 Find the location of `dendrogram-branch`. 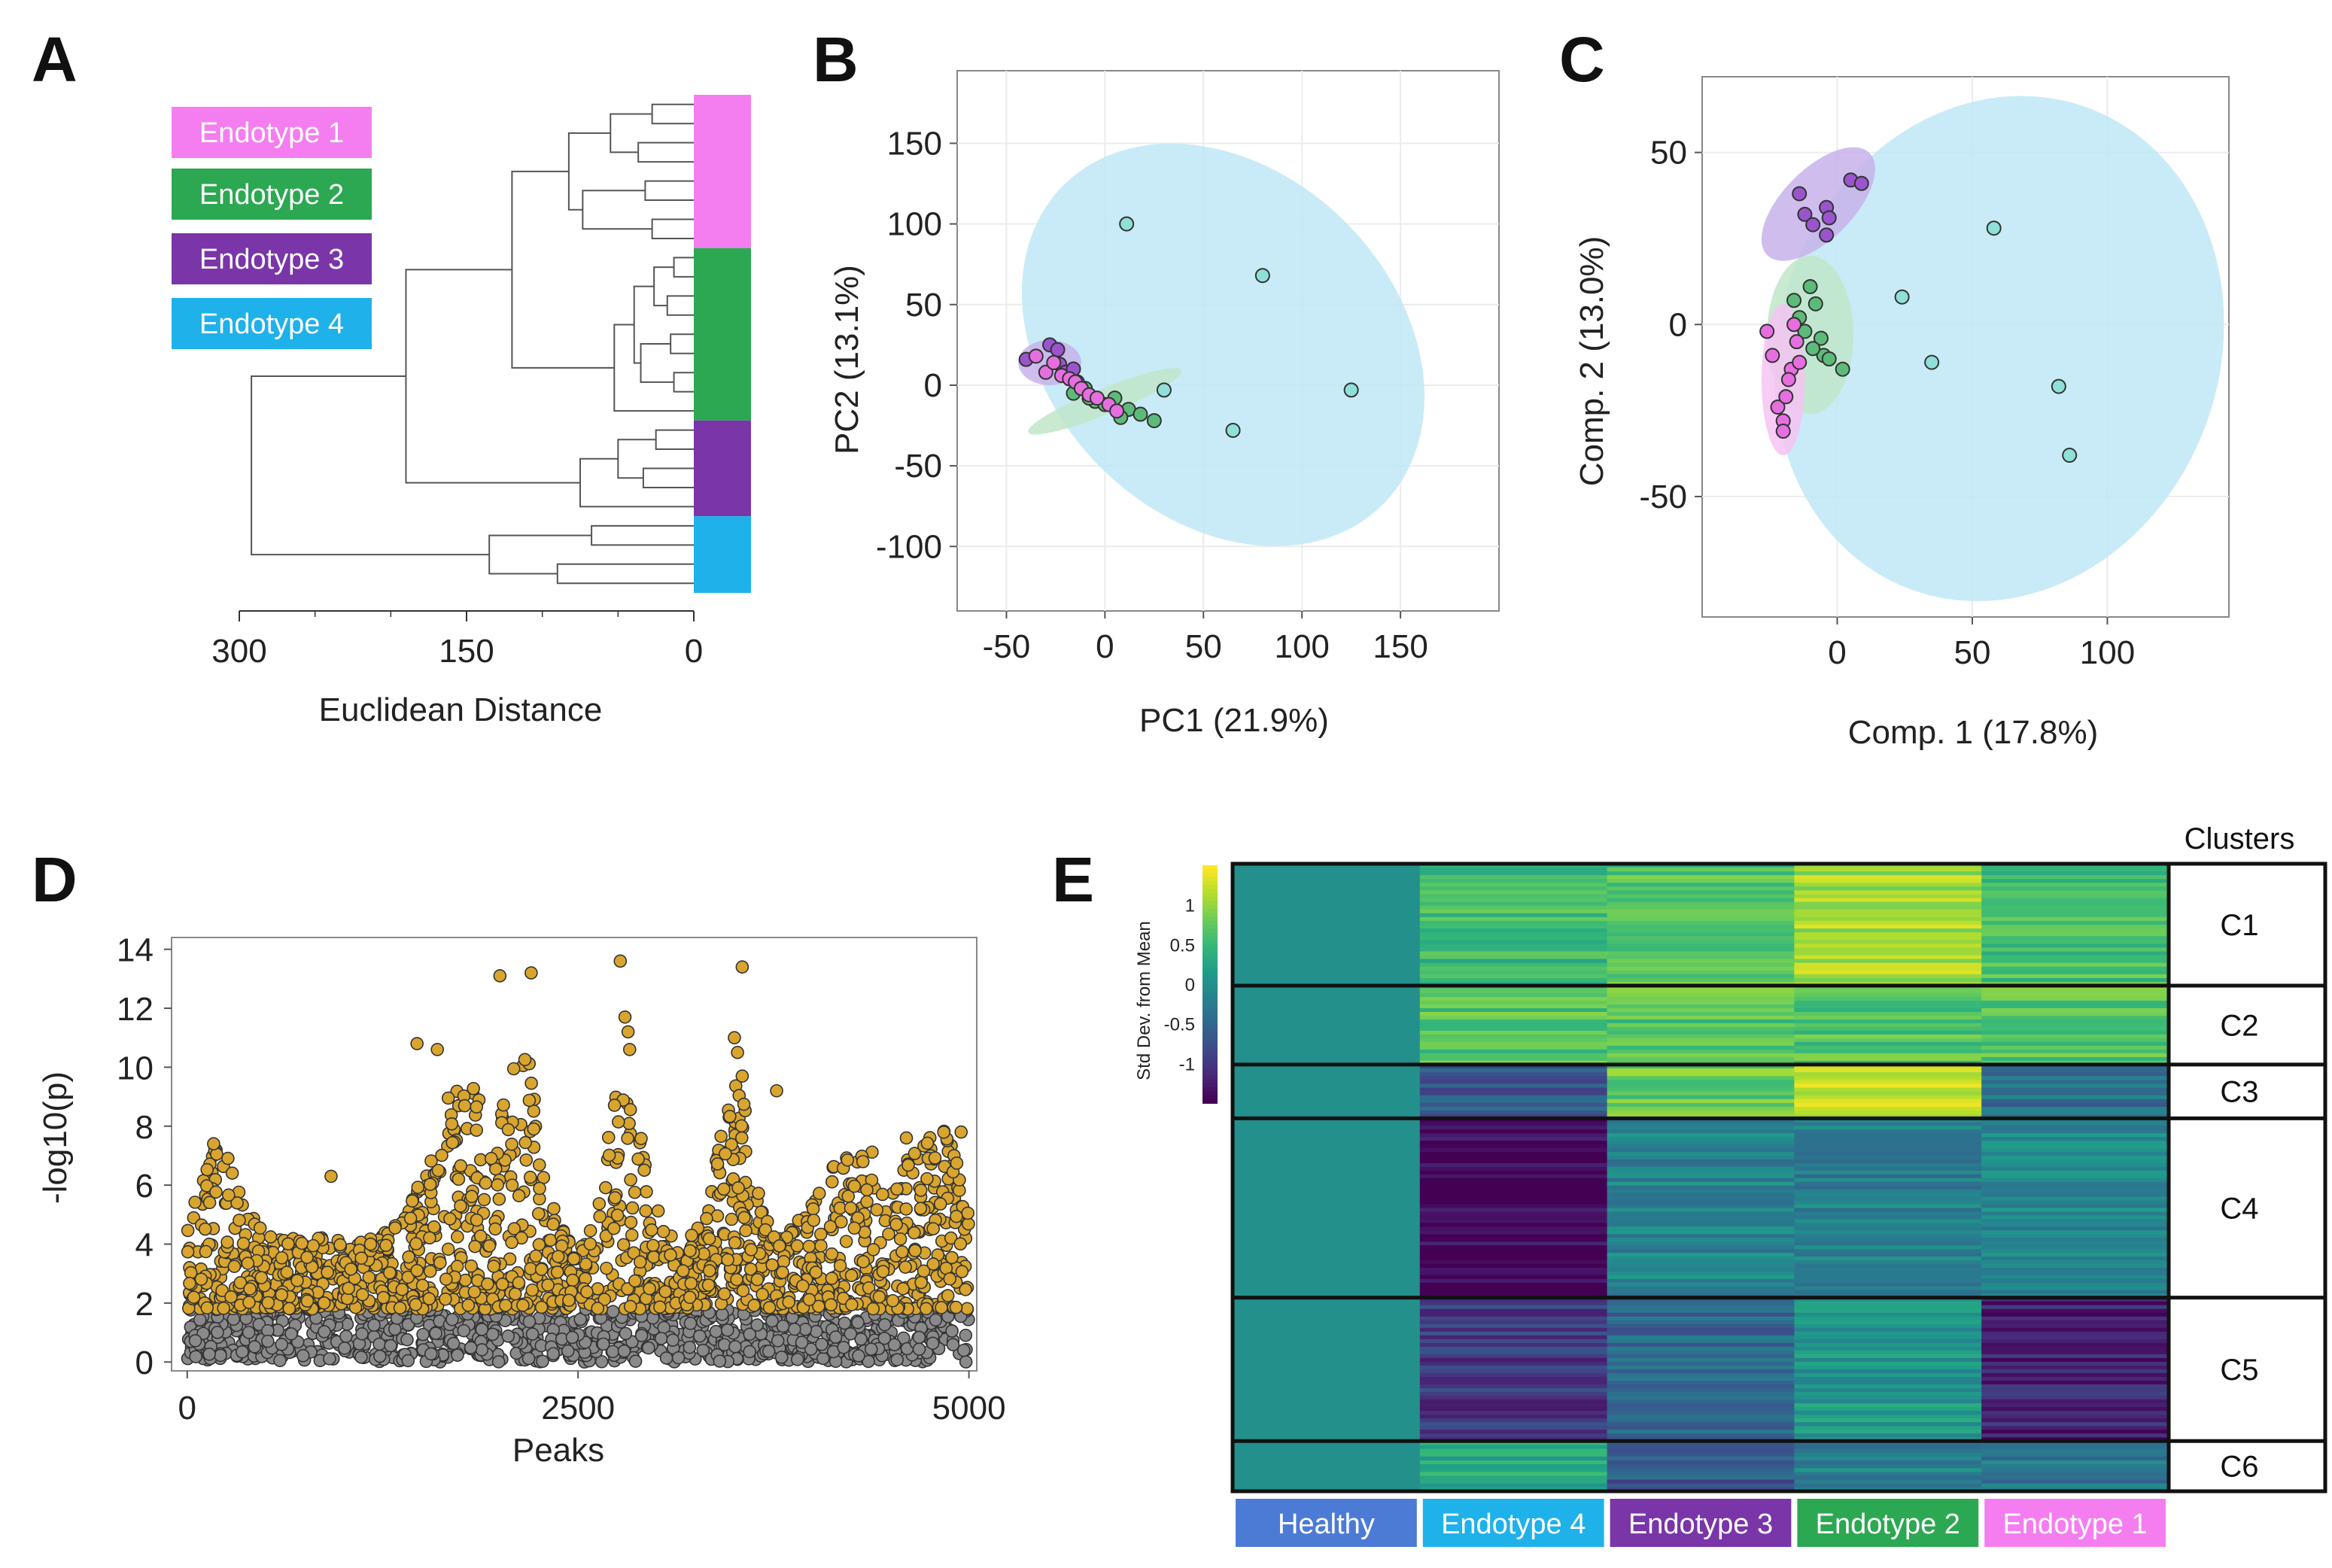

dendrogram-branch is located at coordinates (672, 114).